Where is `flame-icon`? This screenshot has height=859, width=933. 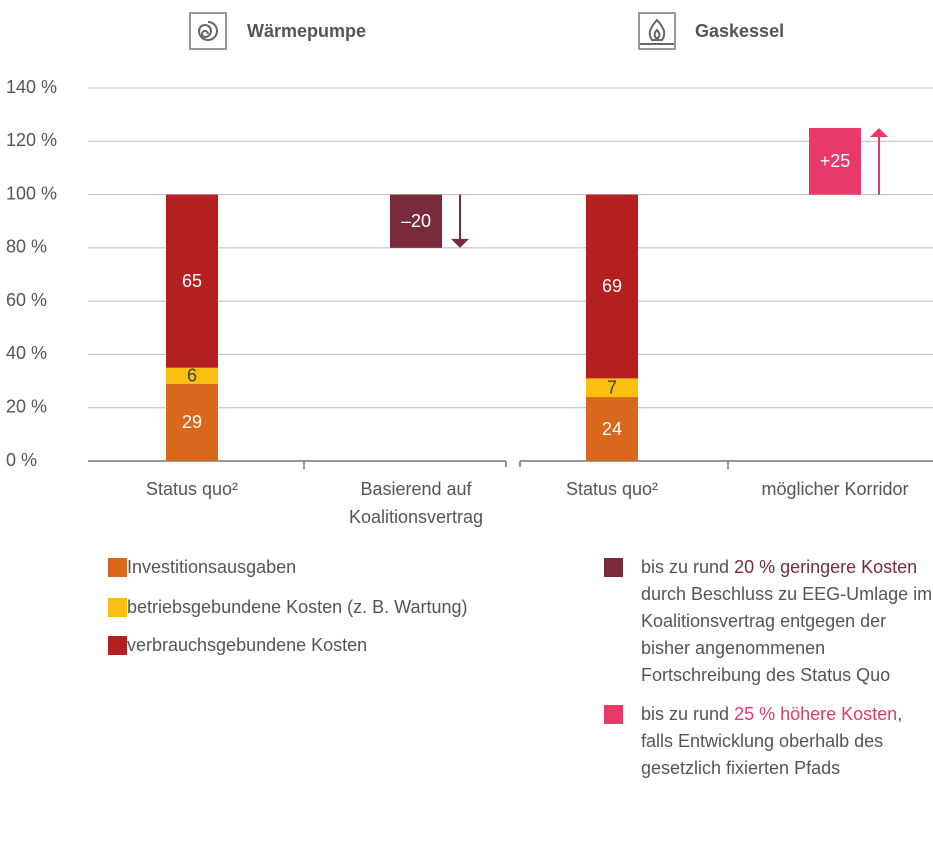 flame-icon is located at coordinates (657, 29).